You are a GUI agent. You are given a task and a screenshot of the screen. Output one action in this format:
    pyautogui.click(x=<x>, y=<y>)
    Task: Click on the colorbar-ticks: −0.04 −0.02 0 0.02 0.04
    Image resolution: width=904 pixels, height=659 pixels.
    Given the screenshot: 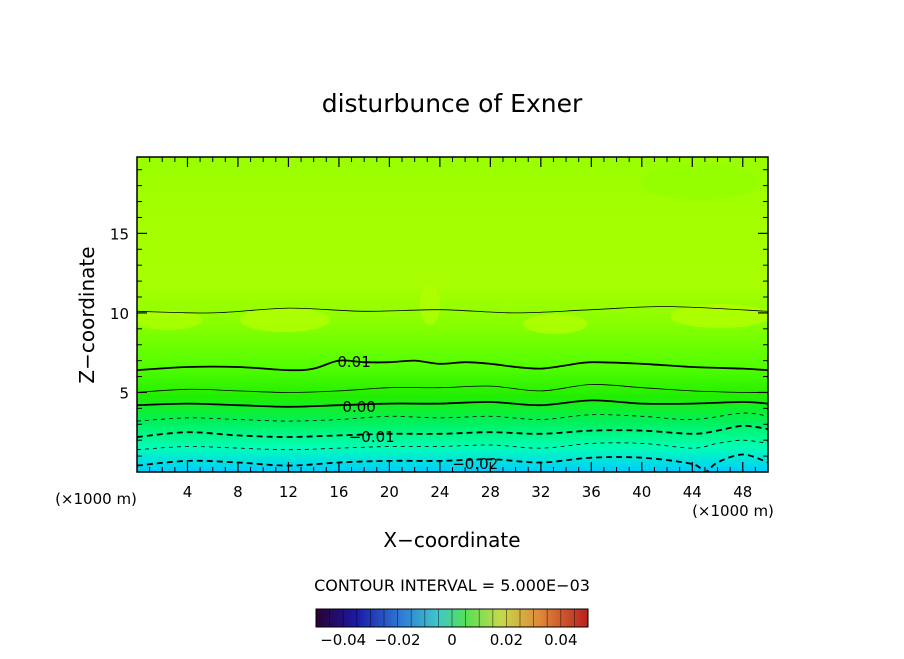 What is the action you would take?
    pyautogui.click(x=448, y=640)
    